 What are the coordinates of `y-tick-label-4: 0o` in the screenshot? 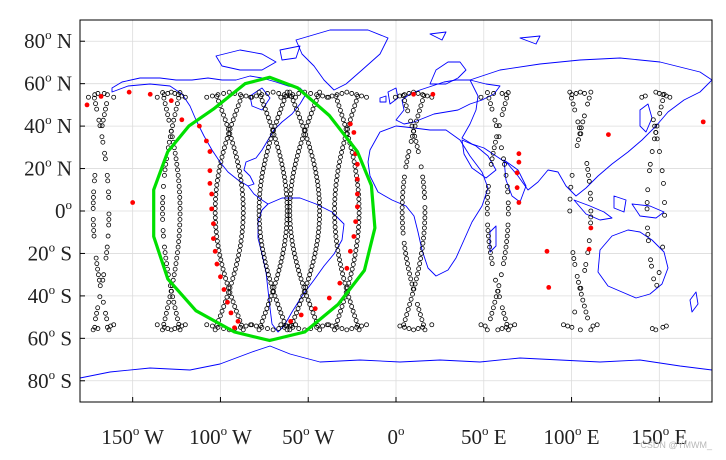 It's located at (63, 210).